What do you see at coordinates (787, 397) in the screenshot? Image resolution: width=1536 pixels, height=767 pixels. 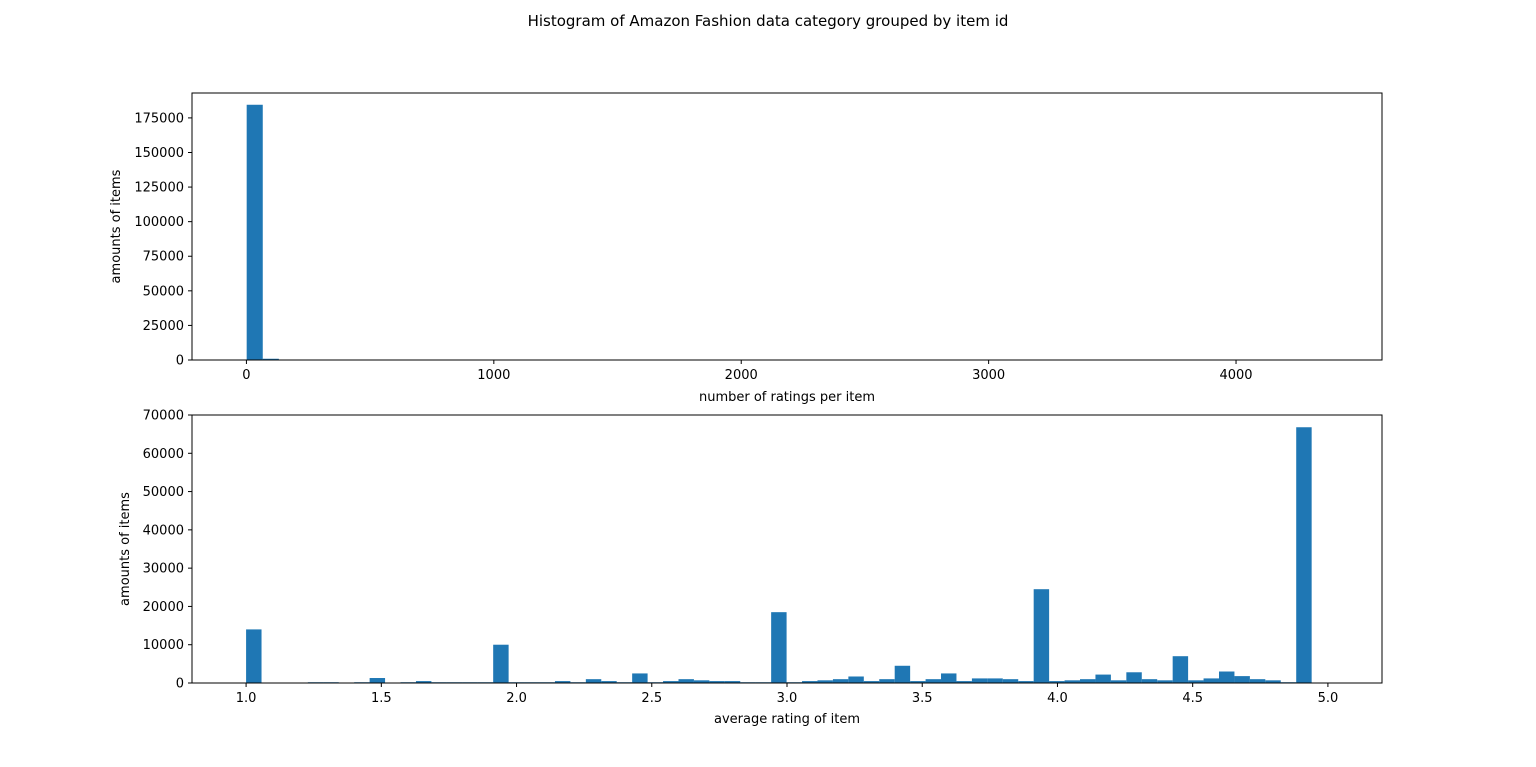 I see `ratings-count-x-label: number of ratings per item` at bounding box center [787, 397].